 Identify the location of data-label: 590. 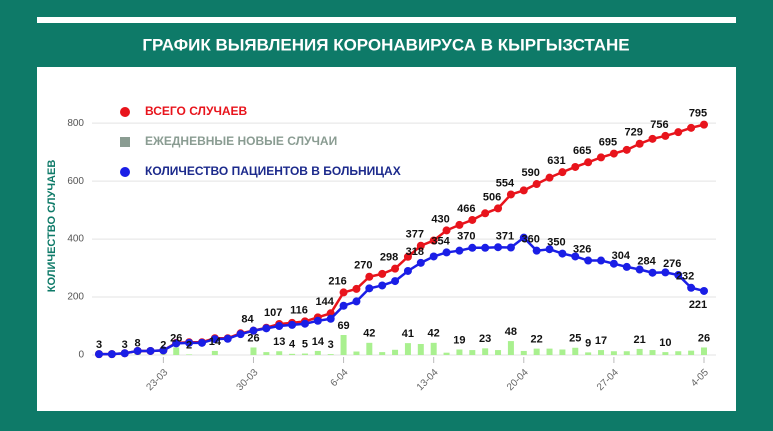
(530, 173).